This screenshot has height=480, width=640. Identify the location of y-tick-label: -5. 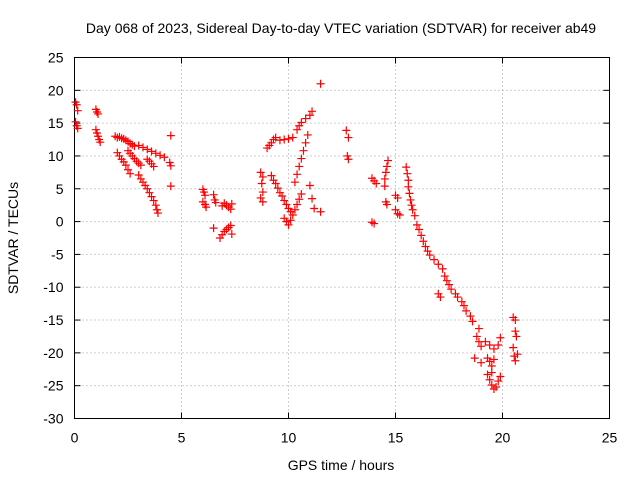
(57, 254).